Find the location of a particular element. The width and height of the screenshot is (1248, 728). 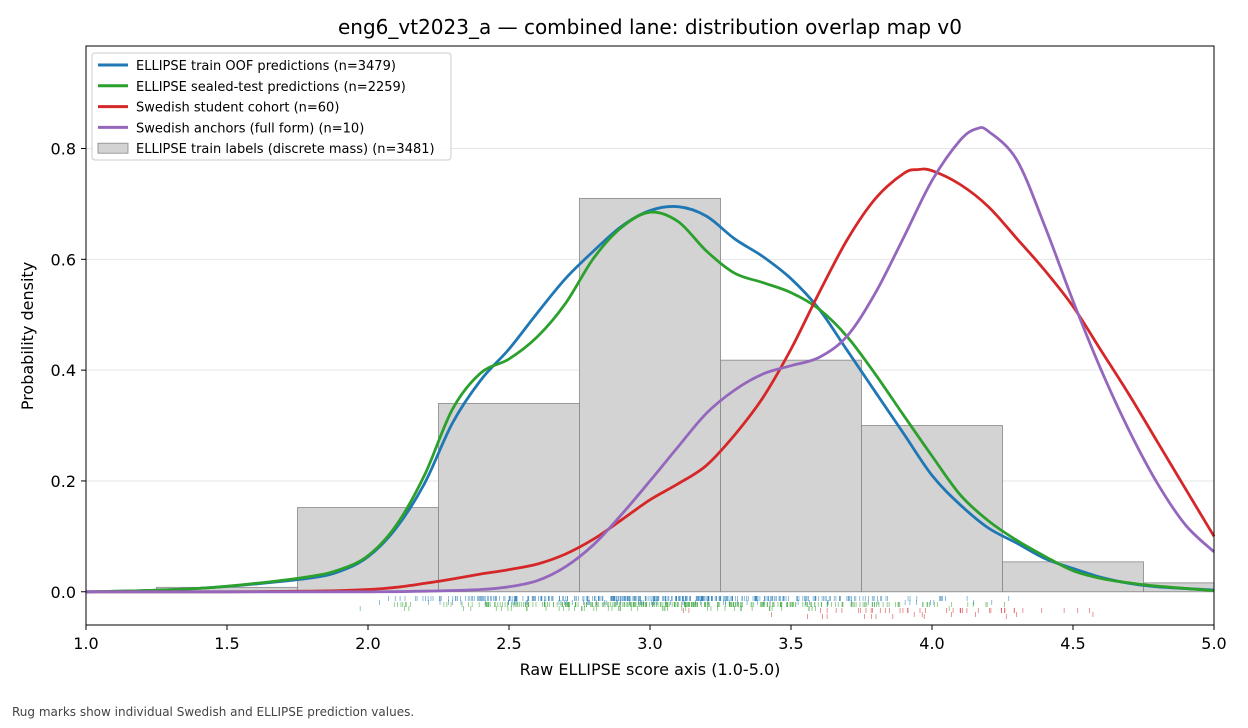

y-tick-label-0: 0.0 is located at coordinates (63, 592).